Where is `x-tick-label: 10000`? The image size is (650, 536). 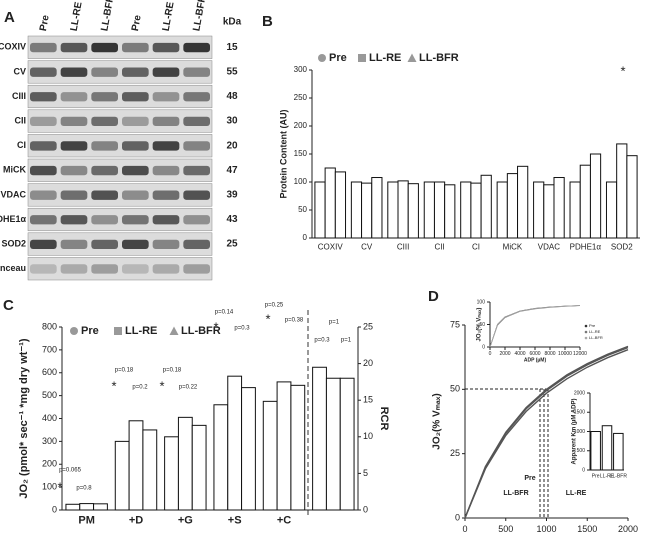 x-tick-label: 10000 is located at coordinates (565, 354).